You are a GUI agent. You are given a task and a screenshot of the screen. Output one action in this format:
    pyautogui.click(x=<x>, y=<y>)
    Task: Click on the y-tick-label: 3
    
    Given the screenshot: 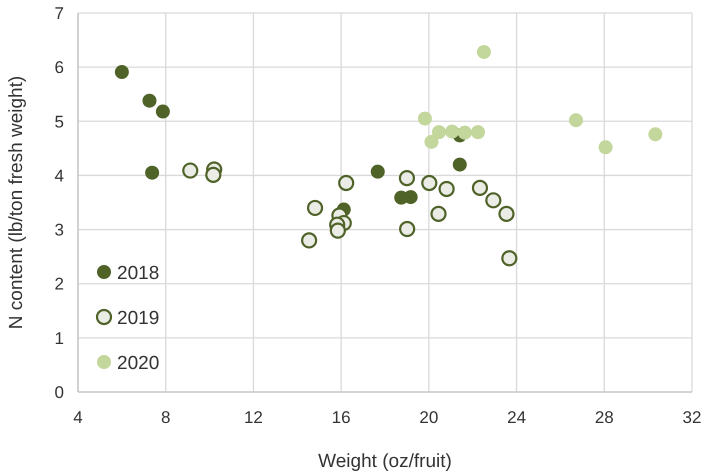 What is the action you would take?
    pyautogui.click(x=59, y=230)
    